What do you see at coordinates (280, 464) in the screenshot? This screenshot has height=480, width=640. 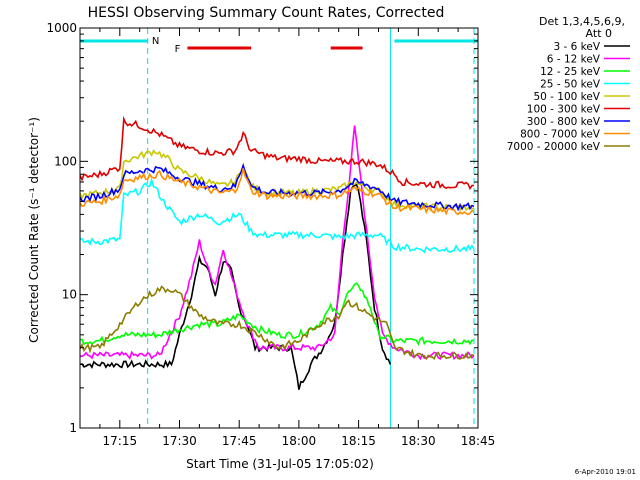 I see `x-axis-label: Start Time (31-Jul-05 17:05:02)` at bounding box center [280, 464].